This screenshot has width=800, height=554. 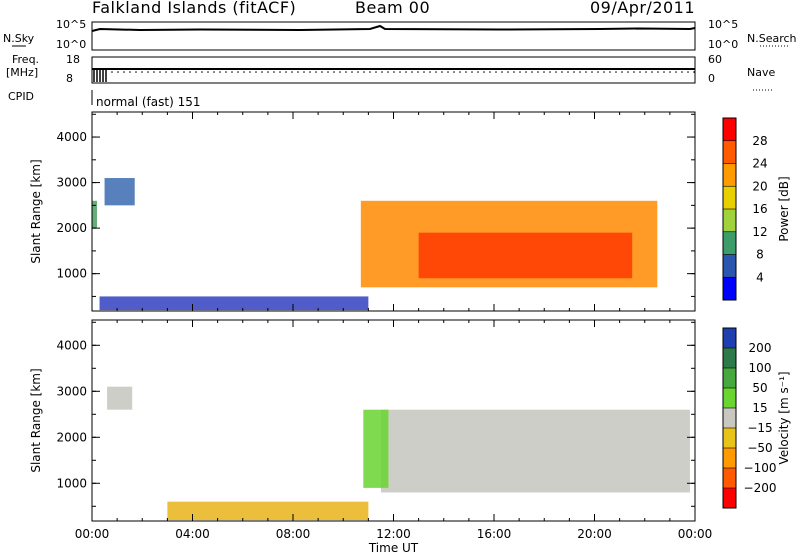 What do you see at coordinates (759, 428) in the screenshot?
I see `colorbar-tick-label: −15` at bounding box center [759, 428].